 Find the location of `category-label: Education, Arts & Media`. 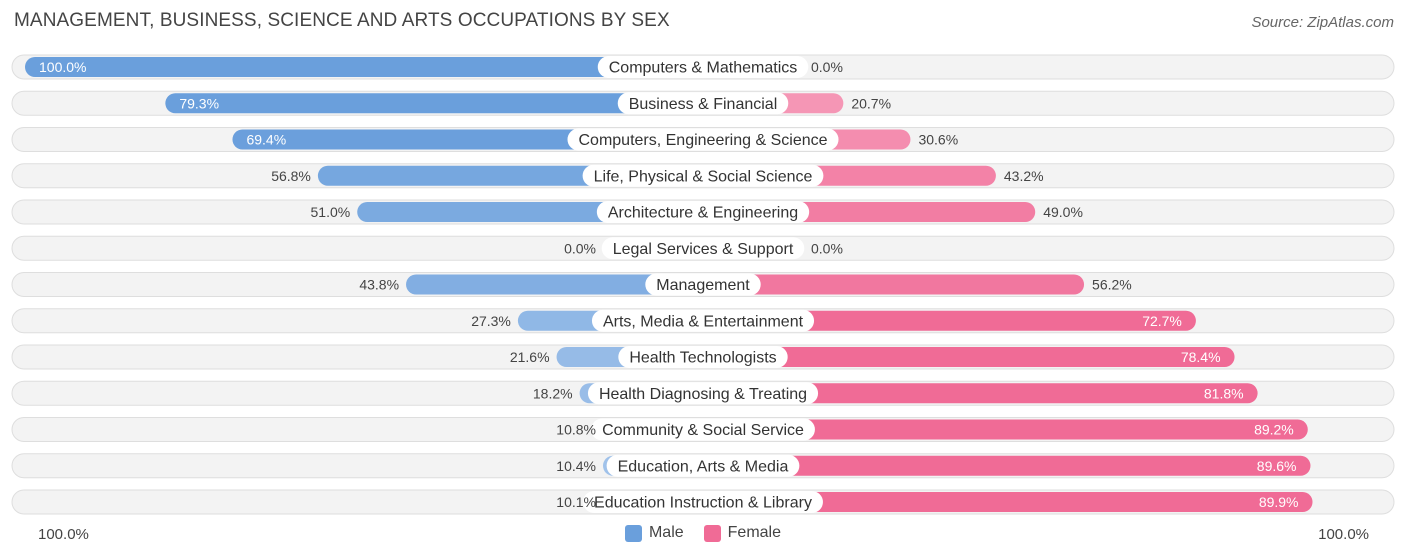

category-label: Education, Arts & Media is located at coordinates (703, 466).